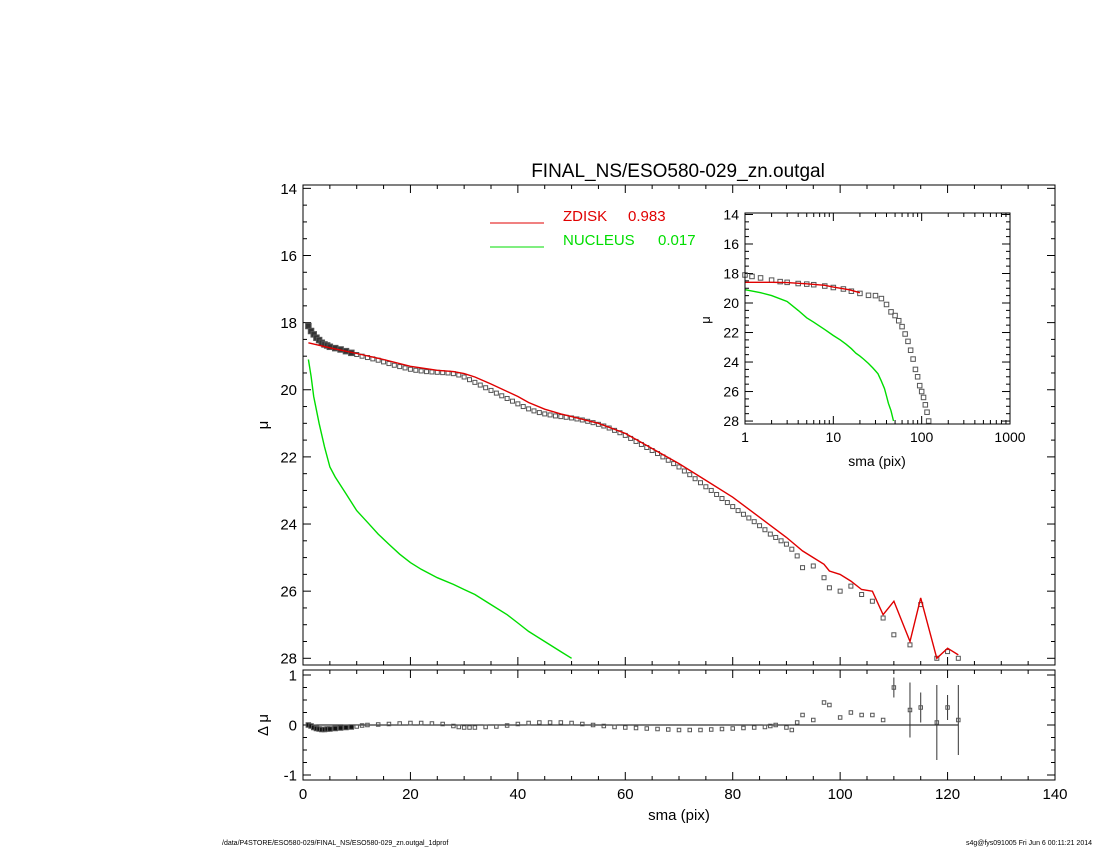 Image resolution: width=1100 pixels, height=850 pixels. Describe the element at coordinates (819, 355) in the screenshot. I see `series-line-nucleus` at that location.